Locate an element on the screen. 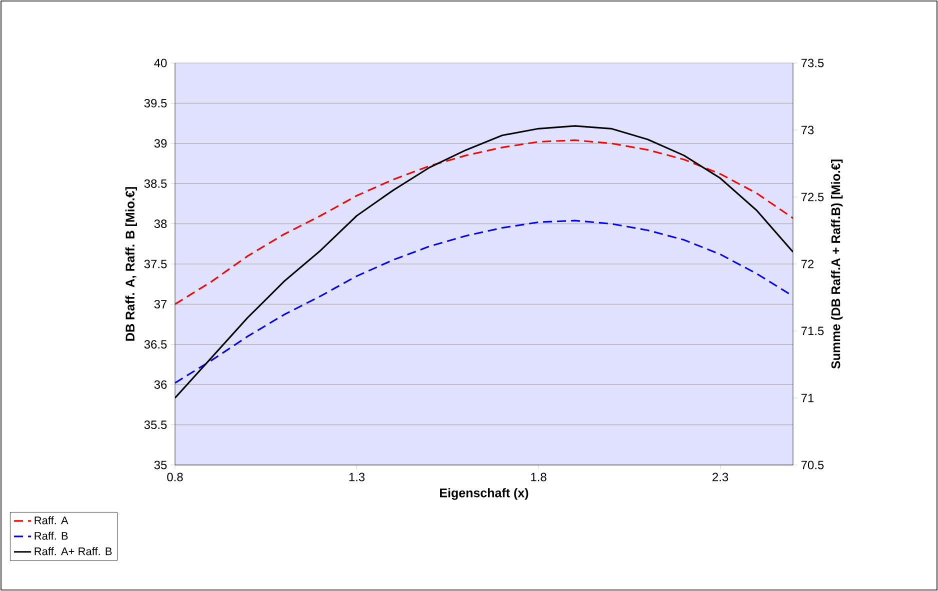 The image size is (938, 591). y-tick-label: 37.5 is located at coordinates (155, 264).